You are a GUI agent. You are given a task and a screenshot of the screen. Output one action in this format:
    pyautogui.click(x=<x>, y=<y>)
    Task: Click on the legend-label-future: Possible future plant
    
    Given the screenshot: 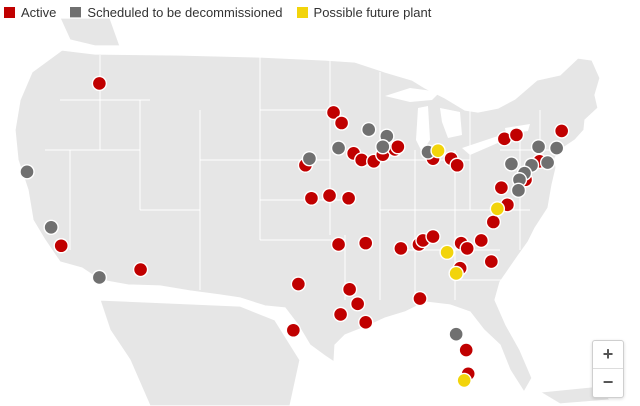 What is the action you would take?
    pyautogui.click(x=372, y=12)
    